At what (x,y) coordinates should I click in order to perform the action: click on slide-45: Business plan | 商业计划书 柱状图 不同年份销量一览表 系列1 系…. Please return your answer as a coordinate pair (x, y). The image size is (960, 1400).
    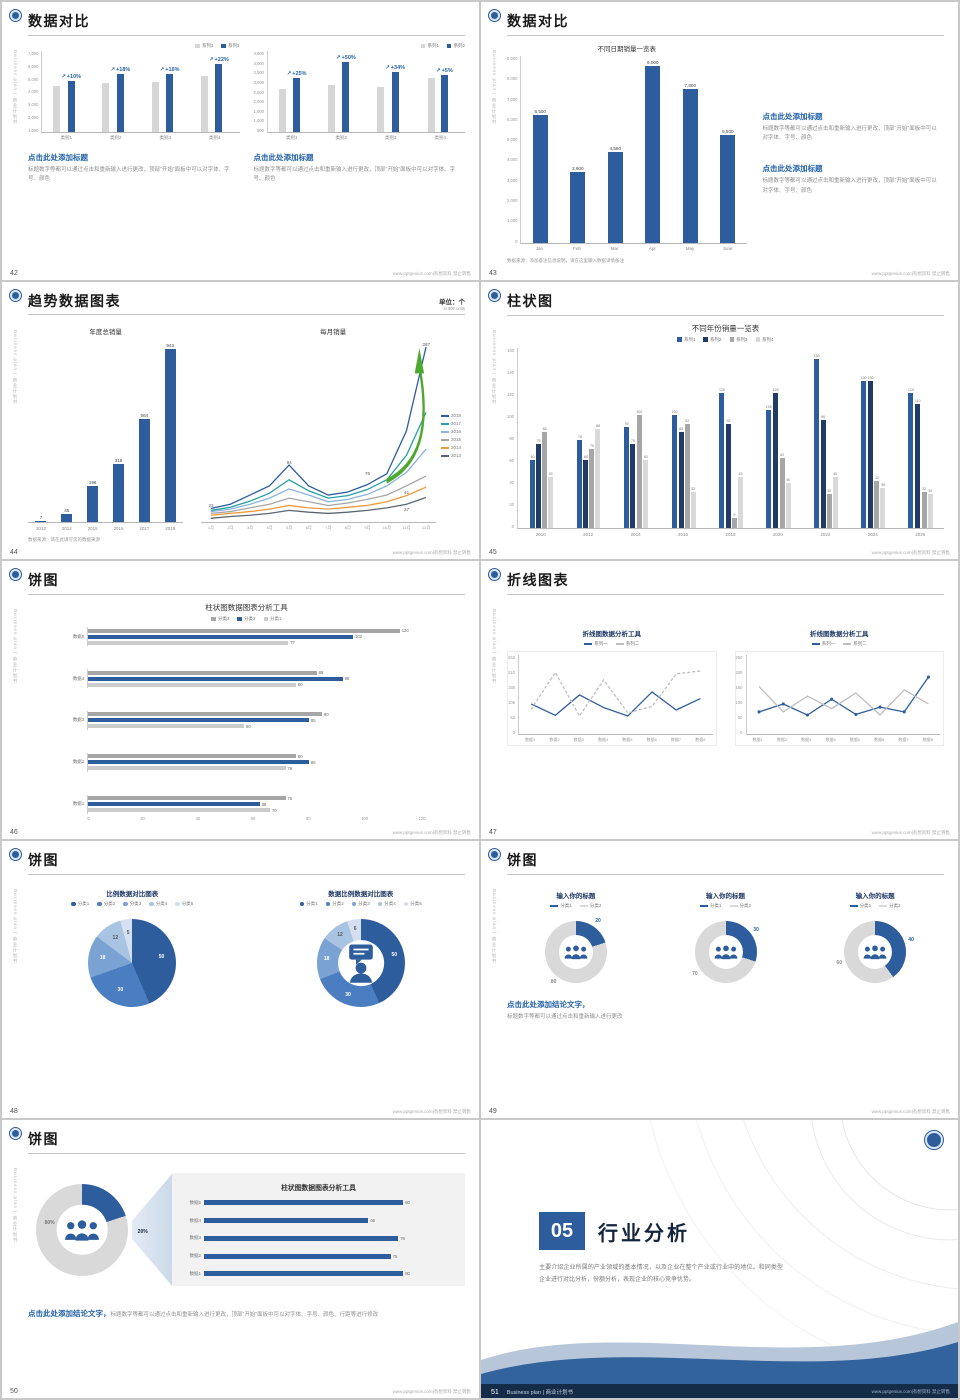
    Looking at the image, I should click on (719, 420).